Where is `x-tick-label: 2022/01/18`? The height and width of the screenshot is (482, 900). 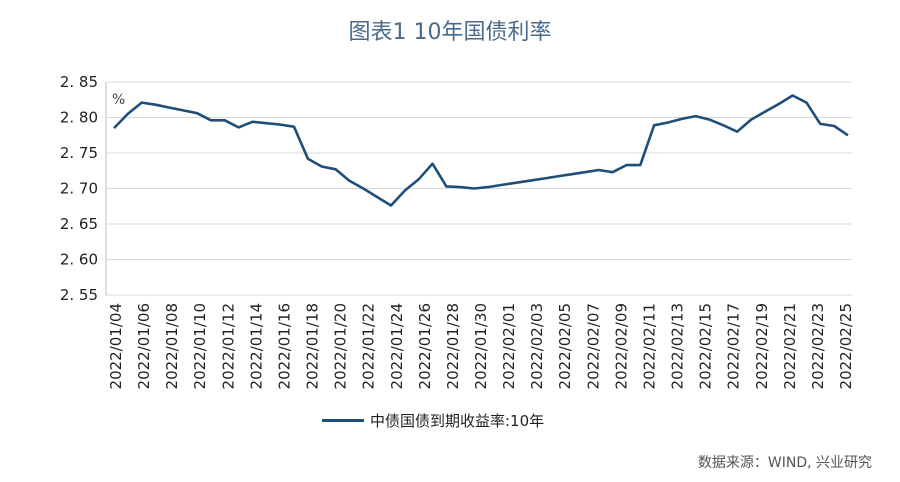 x-tick-label: 2022/01/18 is located at coordinates (313, 346).